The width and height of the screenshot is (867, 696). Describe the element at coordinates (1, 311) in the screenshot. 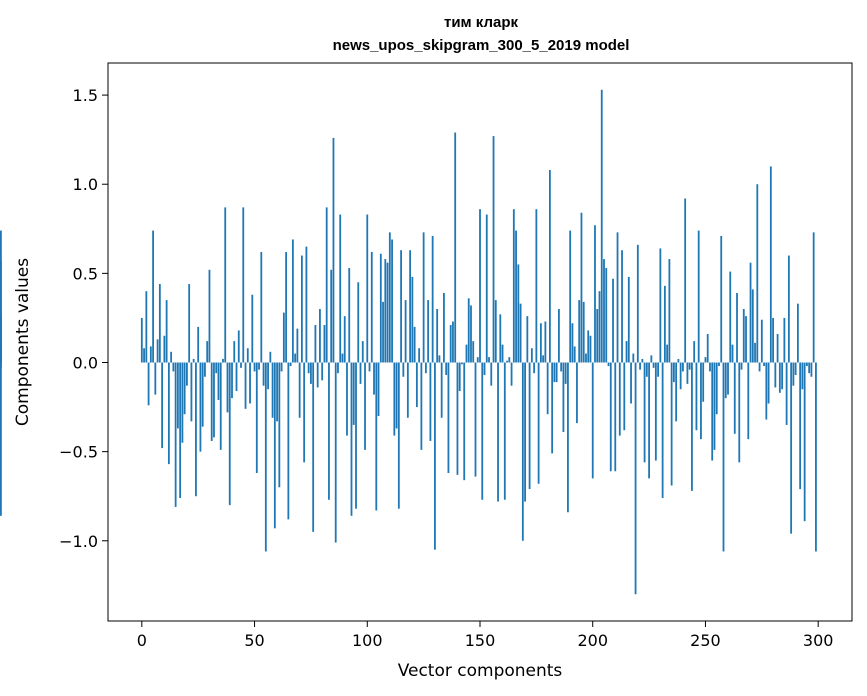

I see `bar-undefined` at that location.